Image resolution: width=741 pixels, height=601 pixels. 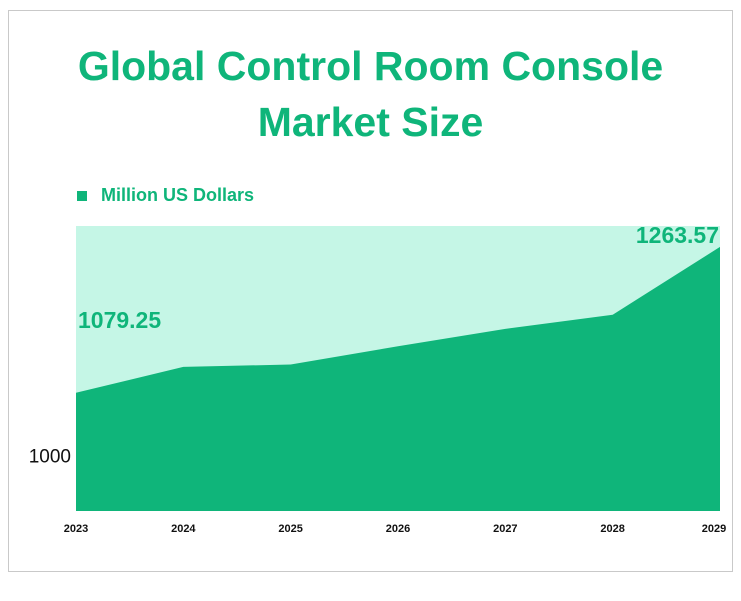 What do you see at coordinates (50, 457) in the screenshot?
I see `y-tick-label: 1000` at bounding box center [50, 457].